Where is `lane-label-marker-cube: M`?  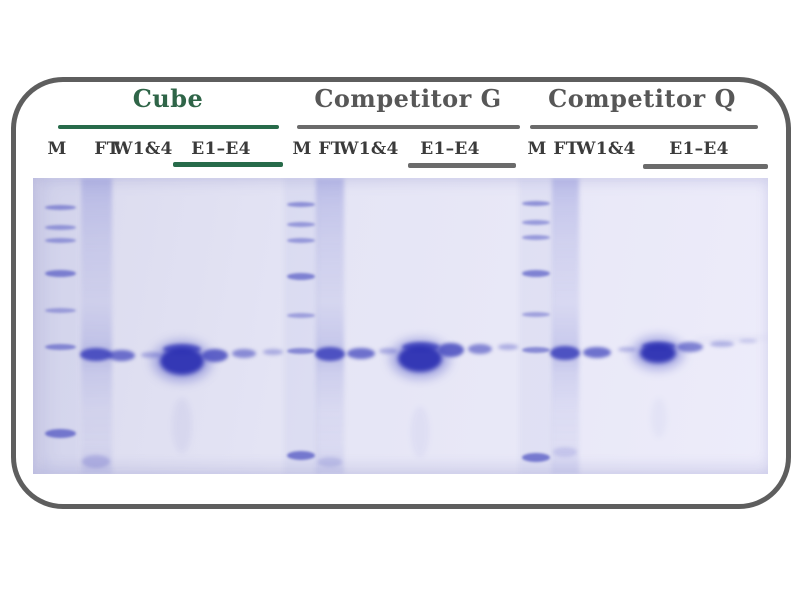 lane-label-marker-cube: M is located at coordinates (57, 149).